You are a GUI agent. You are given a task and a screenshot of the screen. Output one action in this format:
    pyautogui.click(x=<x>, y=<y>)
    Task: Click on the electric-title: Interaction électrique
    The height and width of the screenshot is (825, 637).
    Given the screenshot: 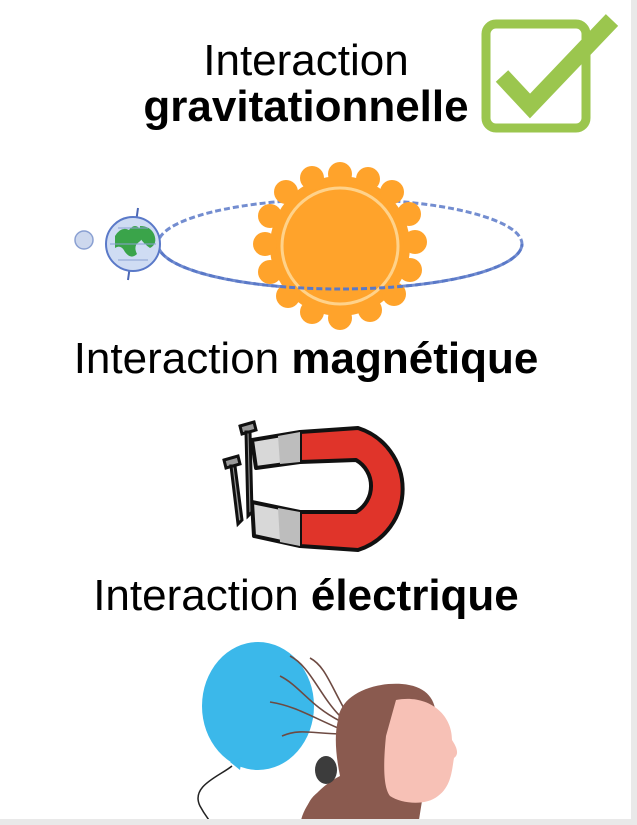 What is the action you would take?
    pyautogui.click(x=306, y=596)
    